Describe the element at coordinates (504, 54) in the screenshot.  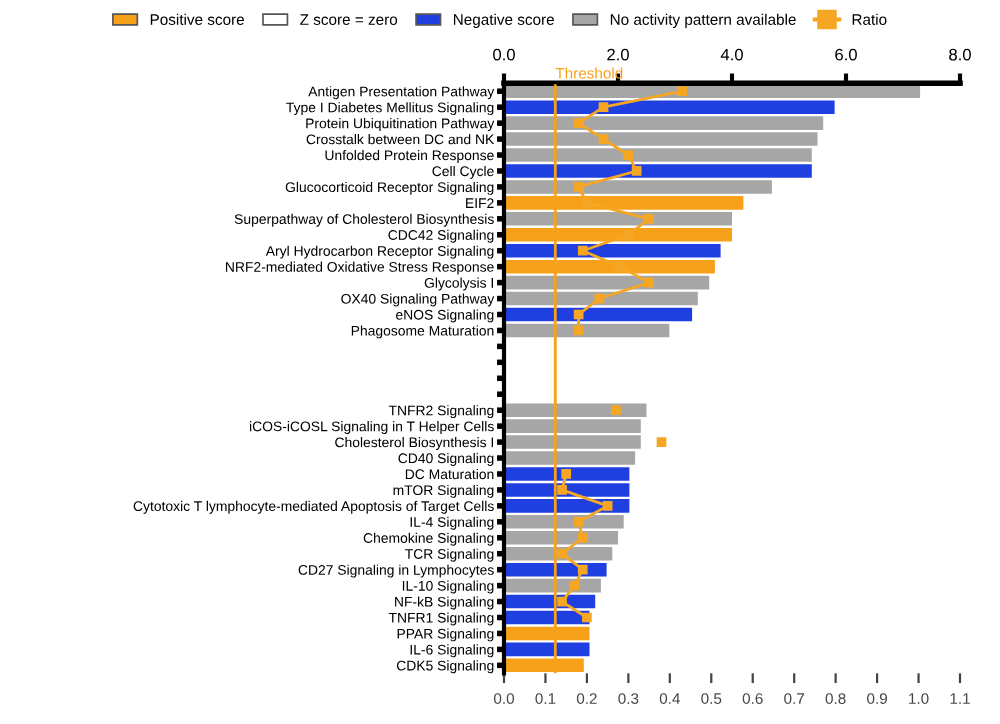
I see `x2-tick-label: 0.0` at that location.